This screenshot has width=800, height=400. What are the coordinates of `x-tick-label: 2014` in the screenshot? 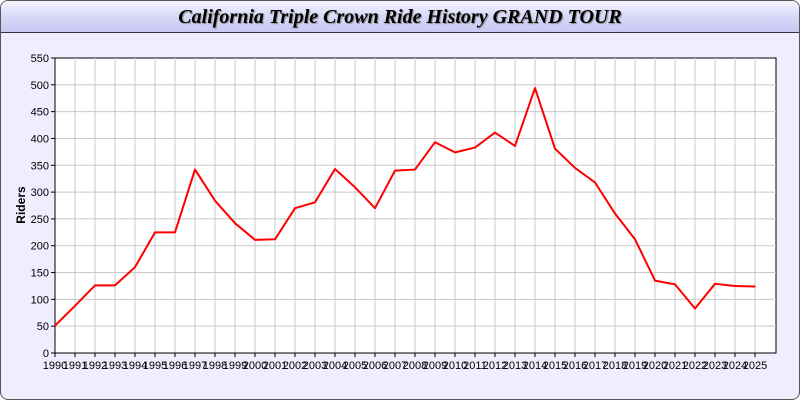 It's located at (535, 366).